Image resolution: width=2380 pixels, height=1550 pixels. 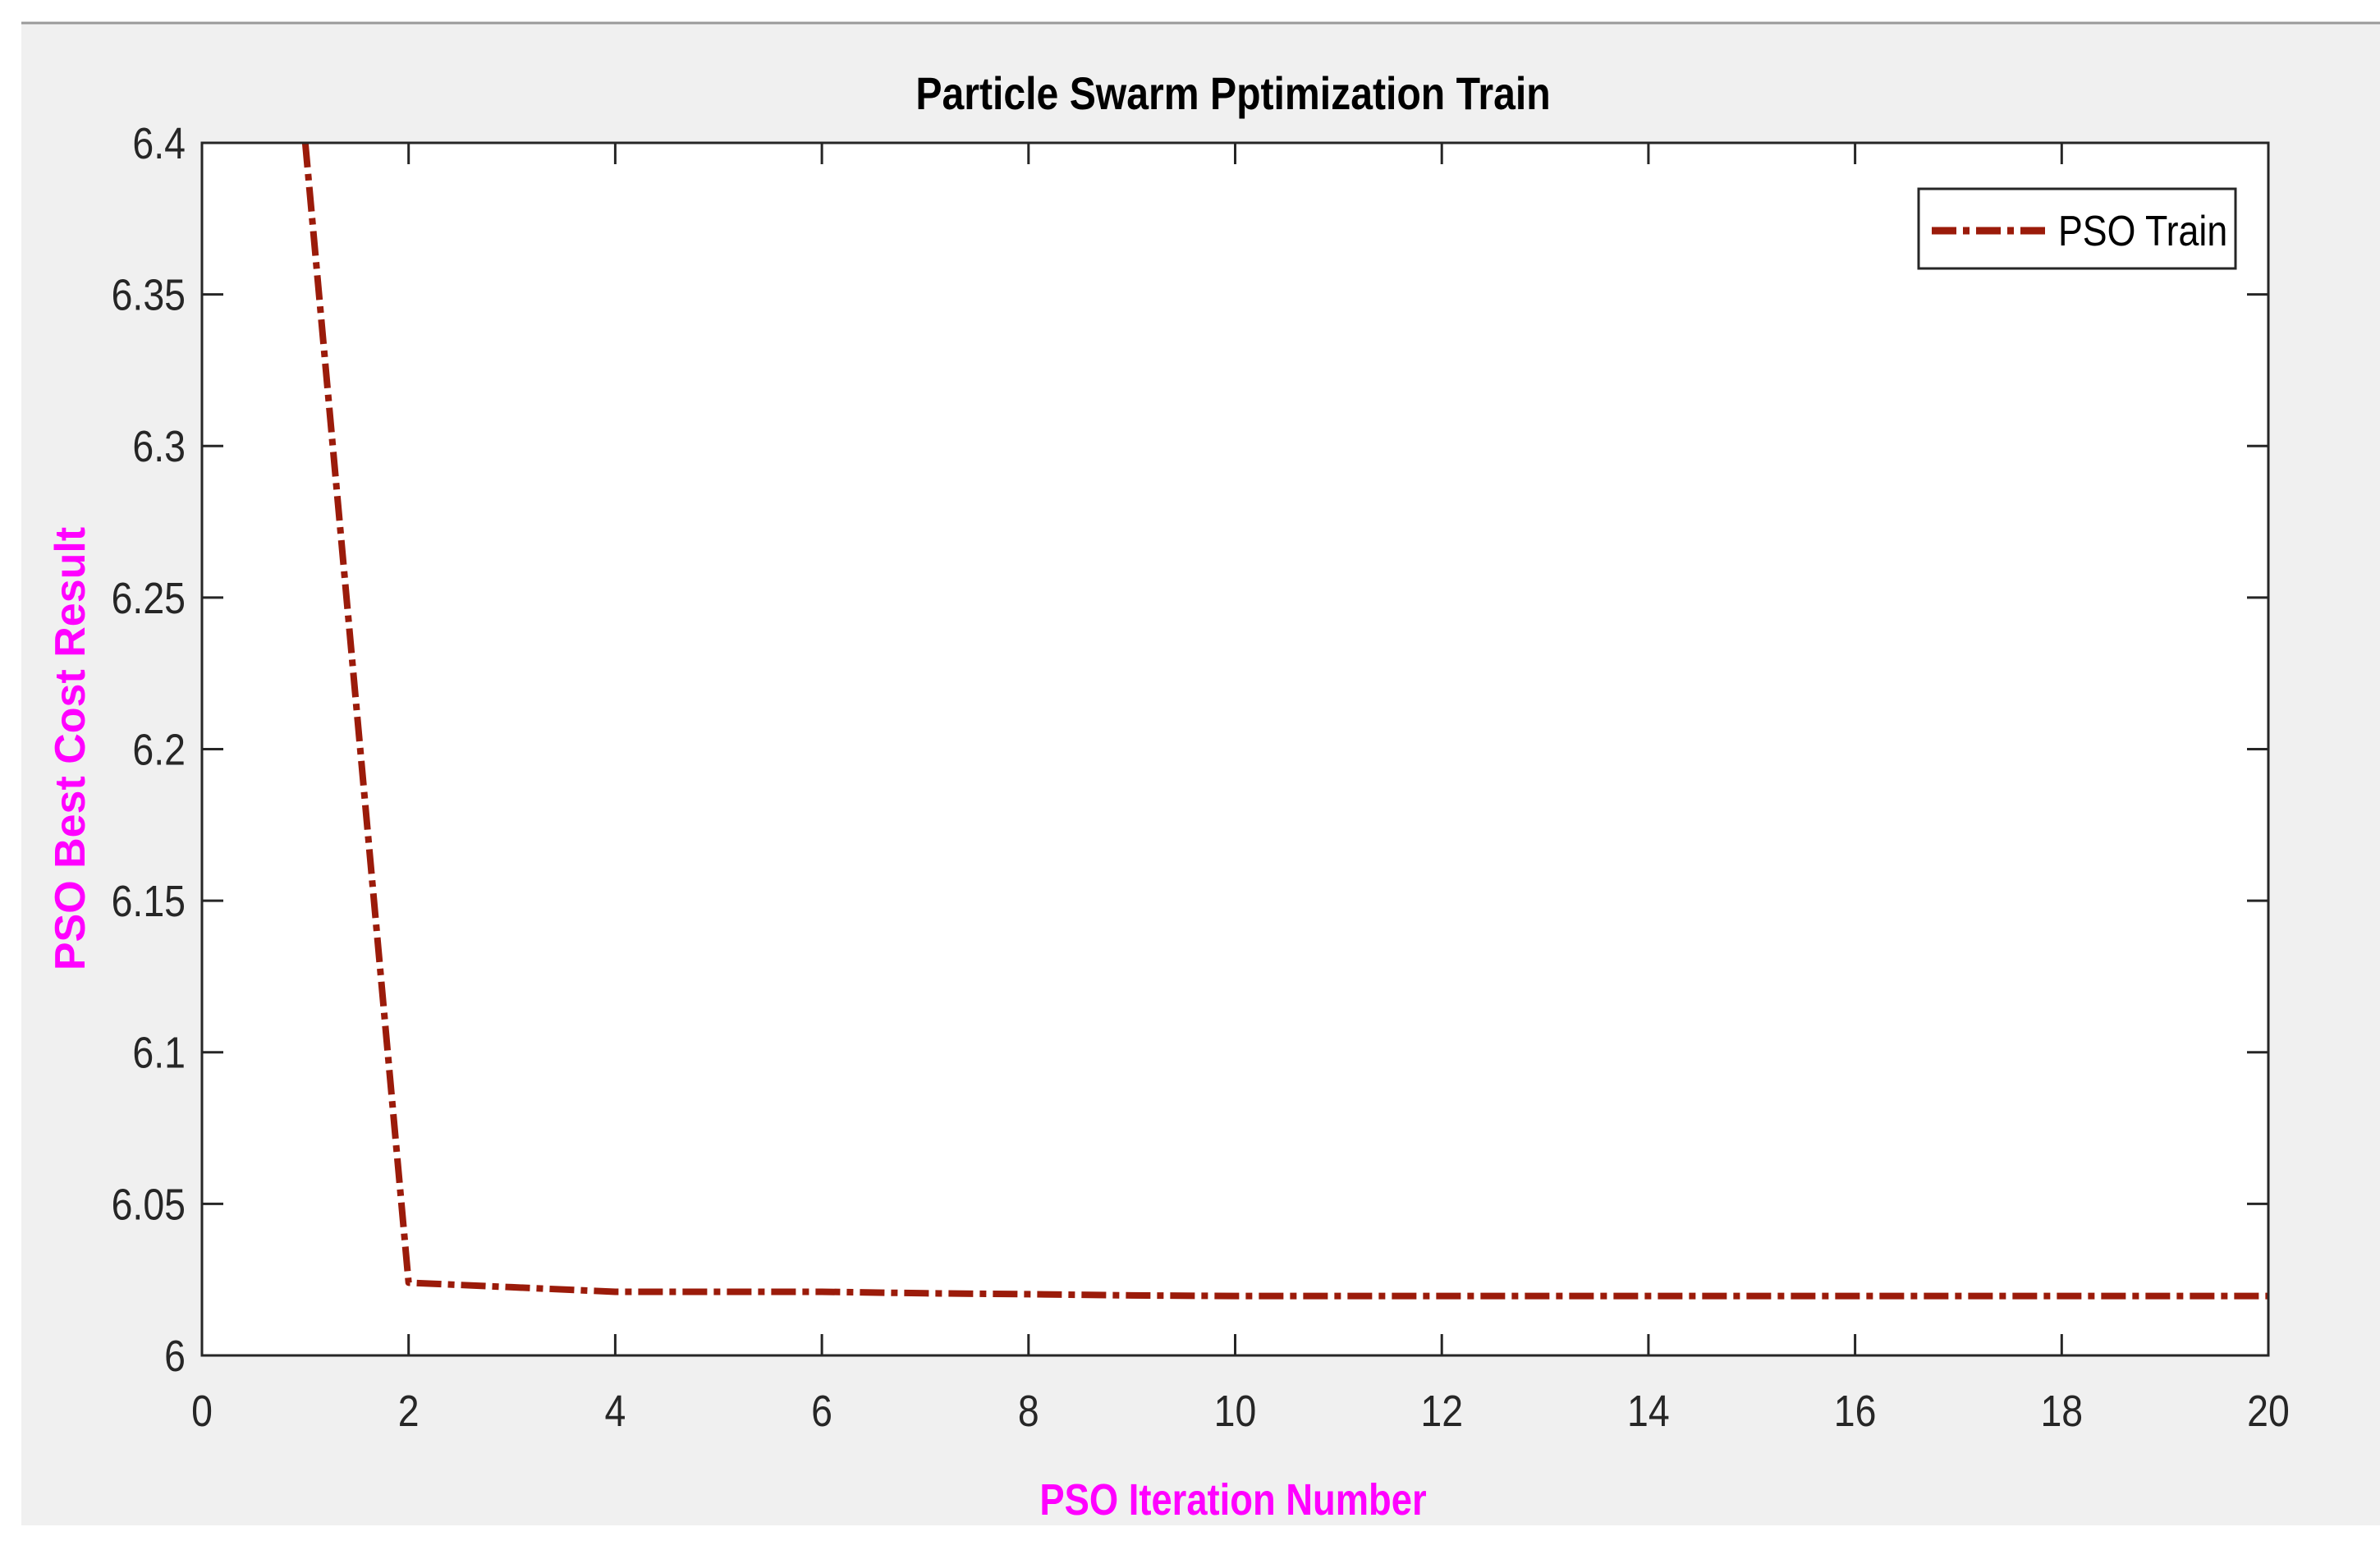 I want to click on y-tick-label: 6.1, so click(x=159, y=1052).